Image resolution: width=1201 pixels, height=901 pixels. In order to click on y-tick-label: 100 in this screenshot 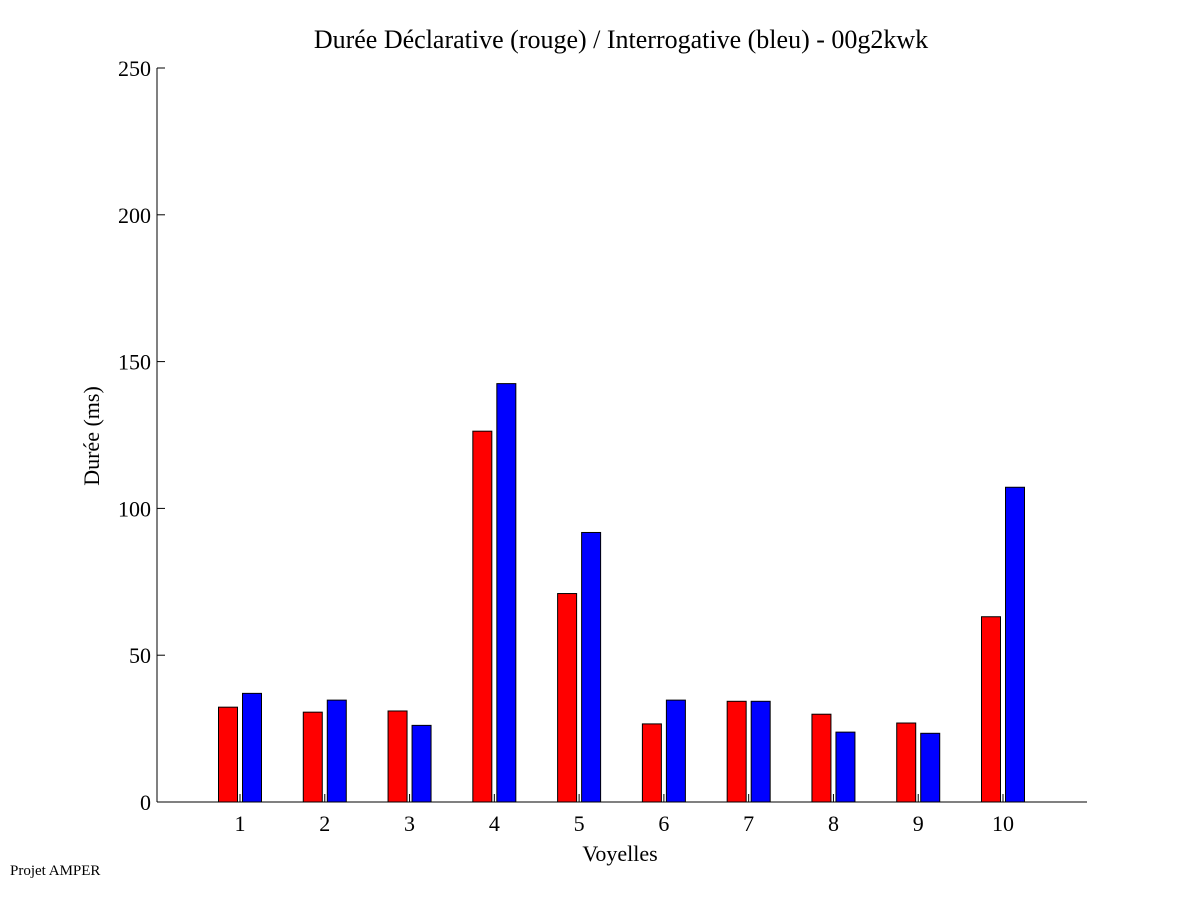, I will do `click(134, 508)`.